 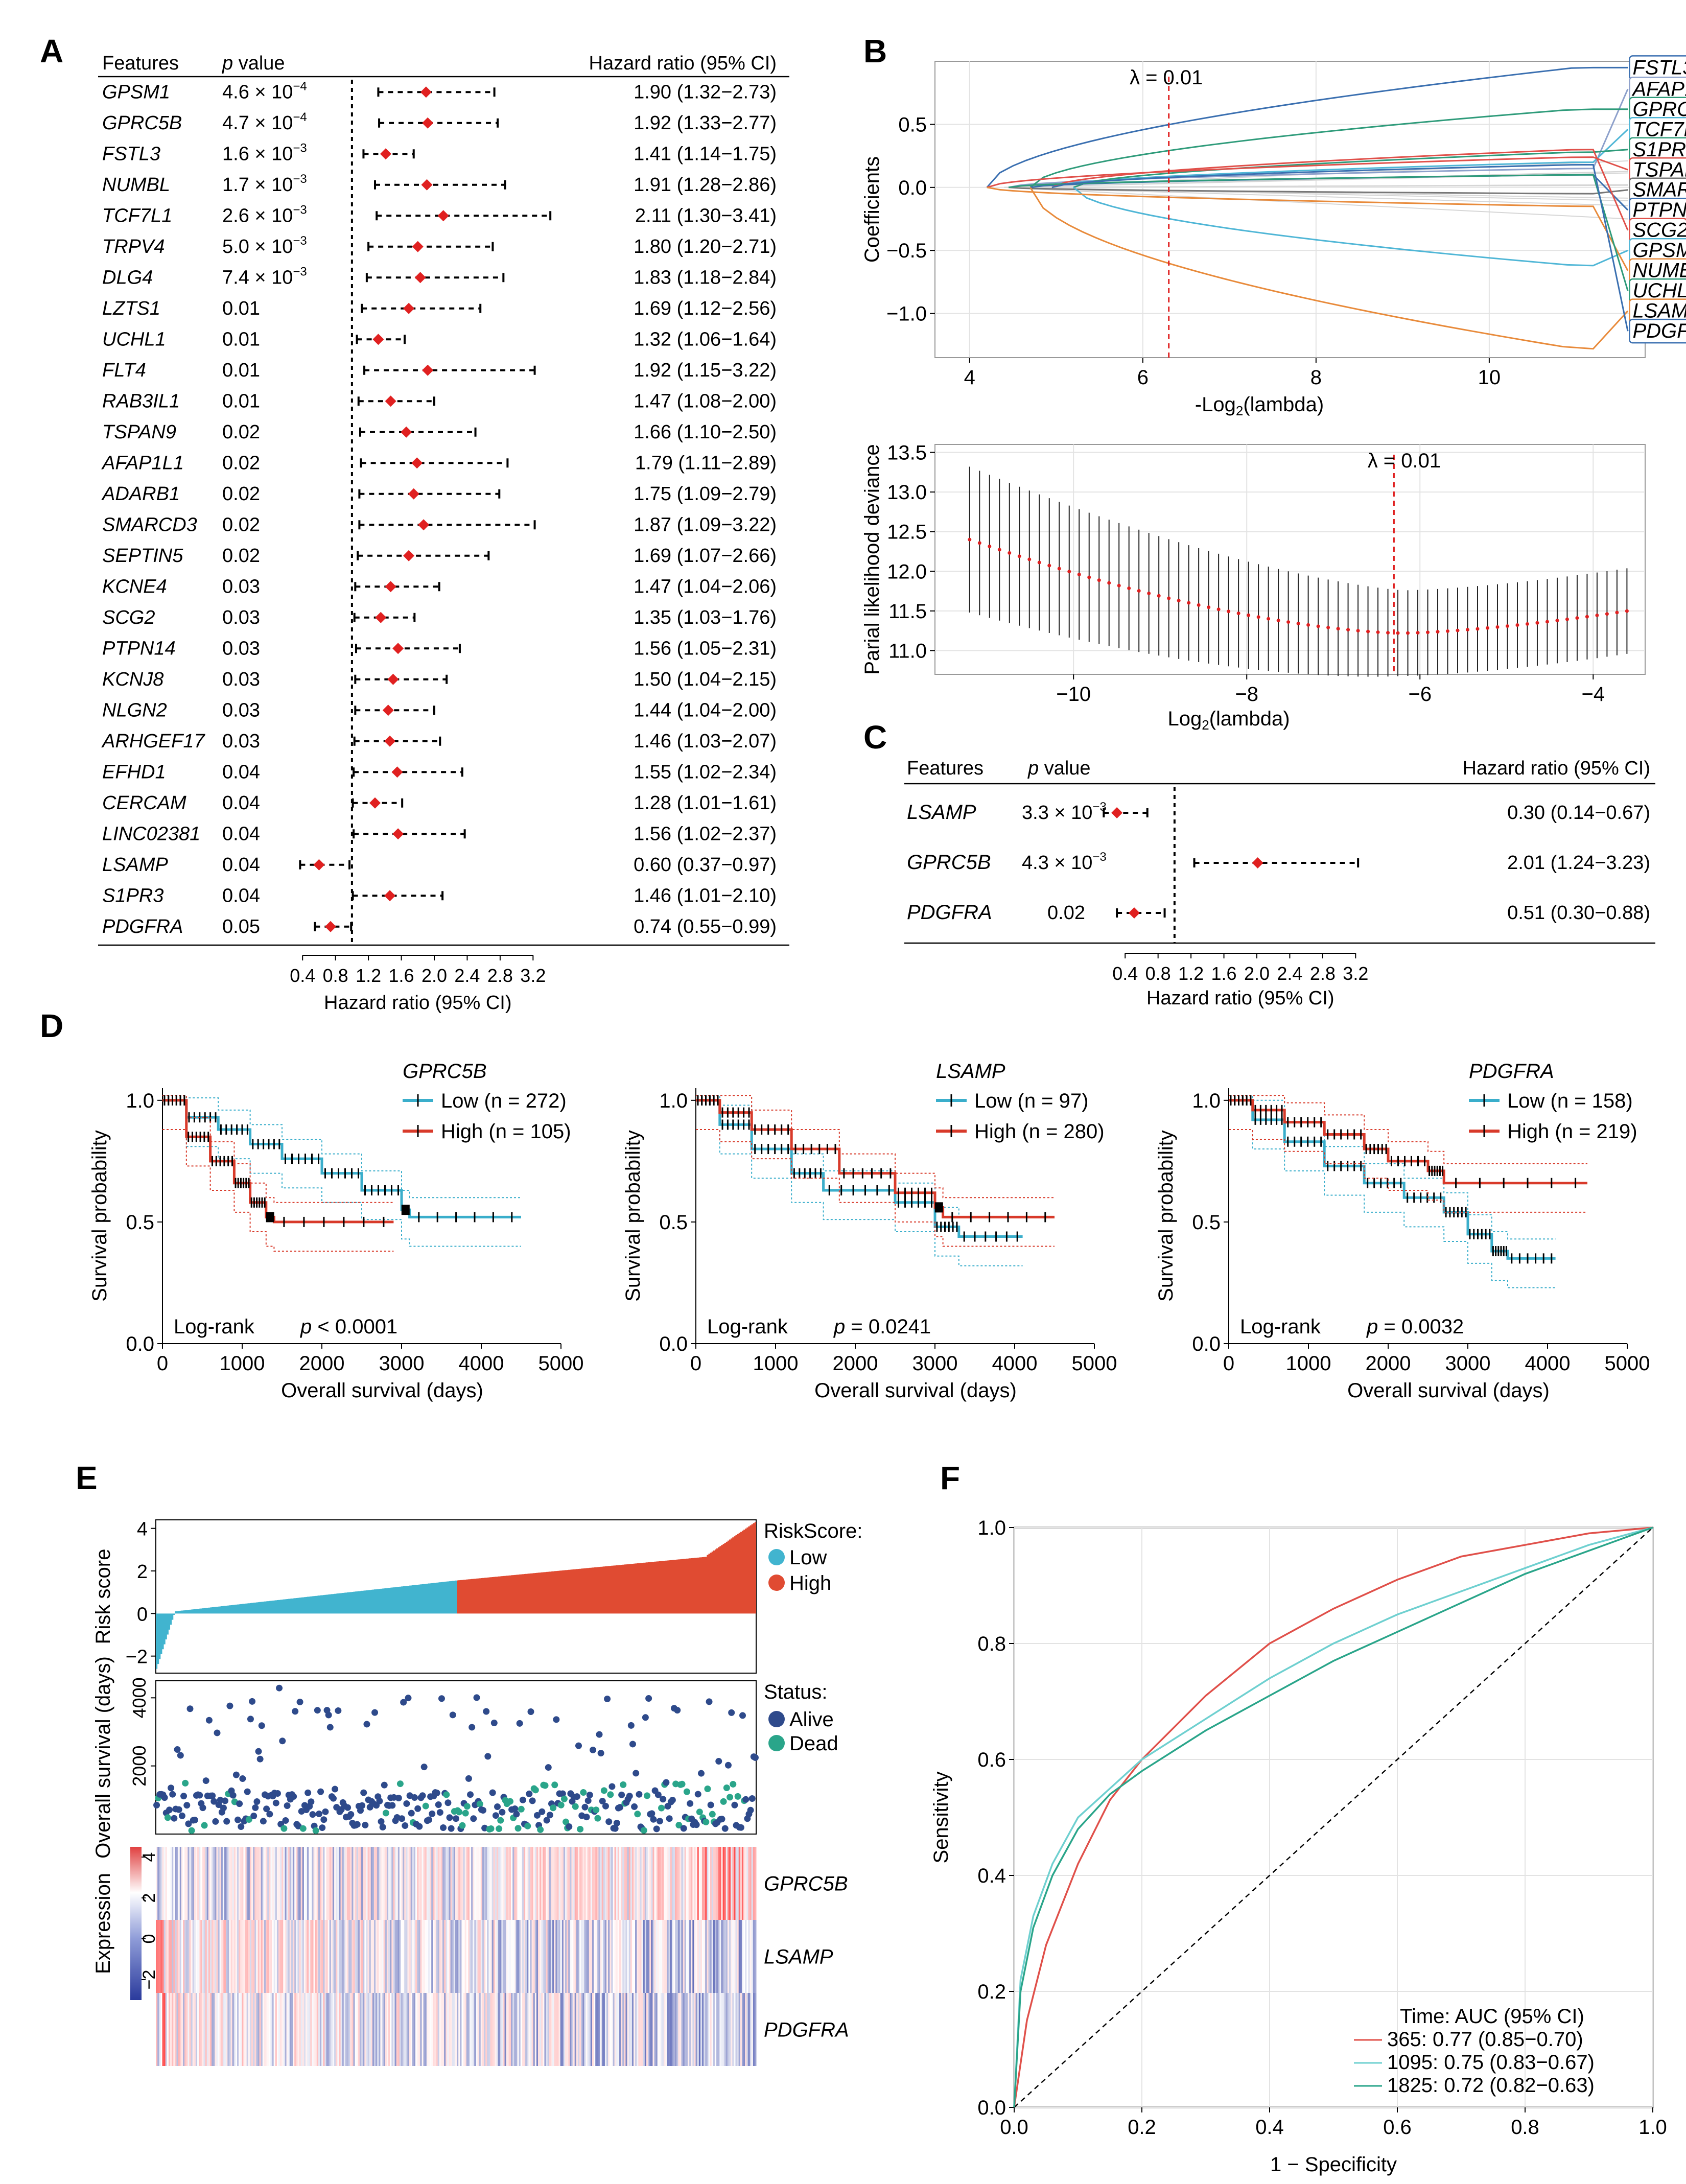 I want to click on plot-frame, so click(x=1290, y=559).